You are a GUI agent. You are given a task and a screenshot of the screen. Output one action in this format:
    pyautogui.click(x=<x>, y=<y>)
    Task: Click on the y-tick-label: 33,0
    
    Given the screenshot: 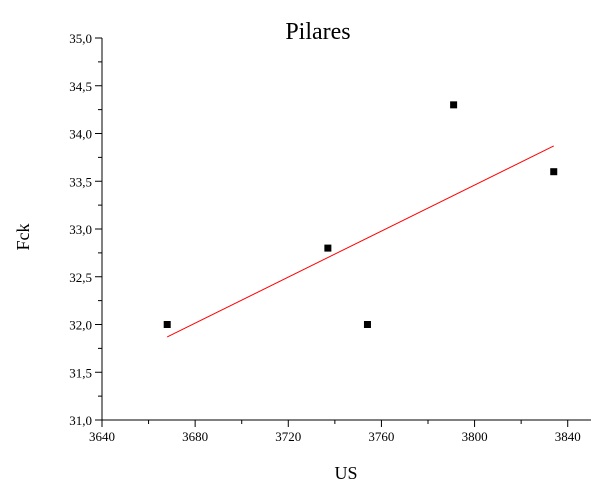 What is the action you would take?
    pyautogui.click(x=80, y=229)
    